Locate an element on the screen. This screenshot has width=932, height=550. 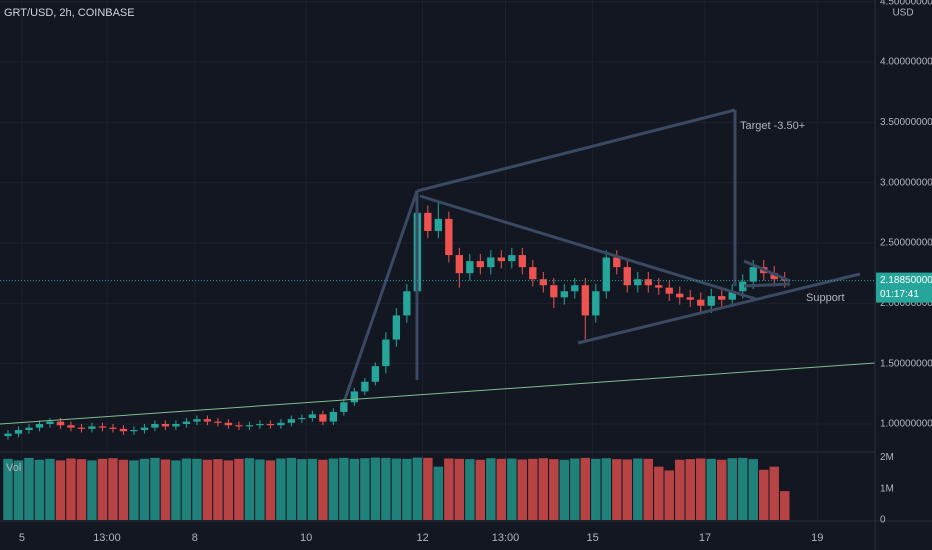
chart-title: GRT/USD, 2h, COINBASE is located at coordinates (69, 13).